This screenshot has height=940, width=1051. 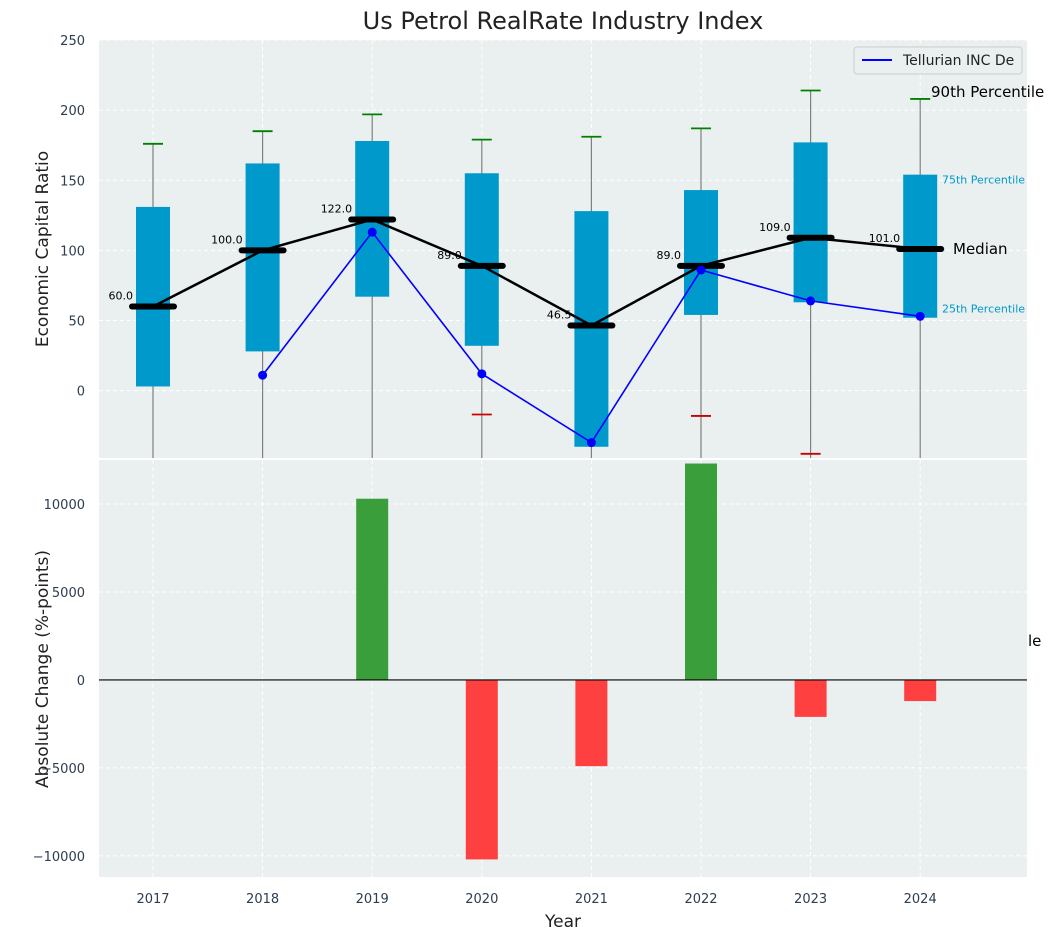 I want to click on legend: Tellurian INC De, so click(x=938, y=60).